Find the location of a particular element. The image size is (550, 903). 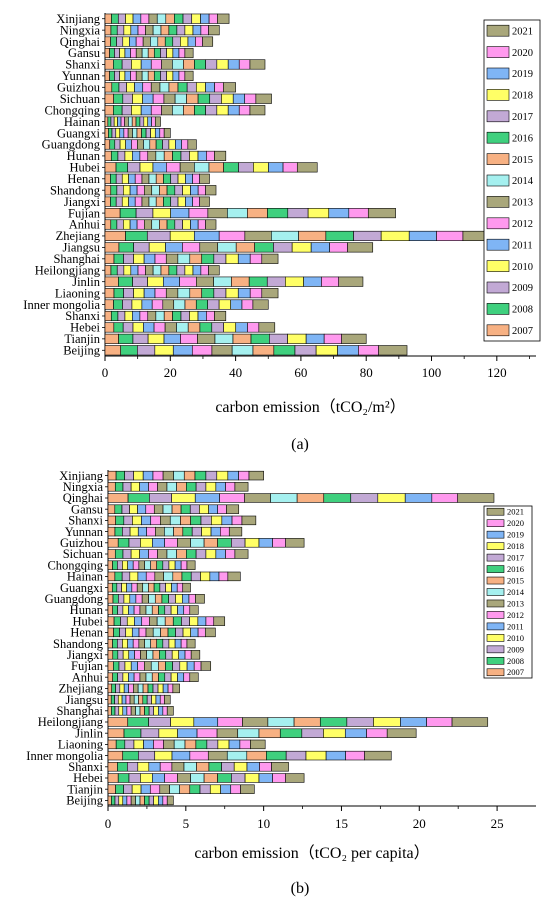

legend-label-b-2020: 2020 is located at coordinates (515, 523).